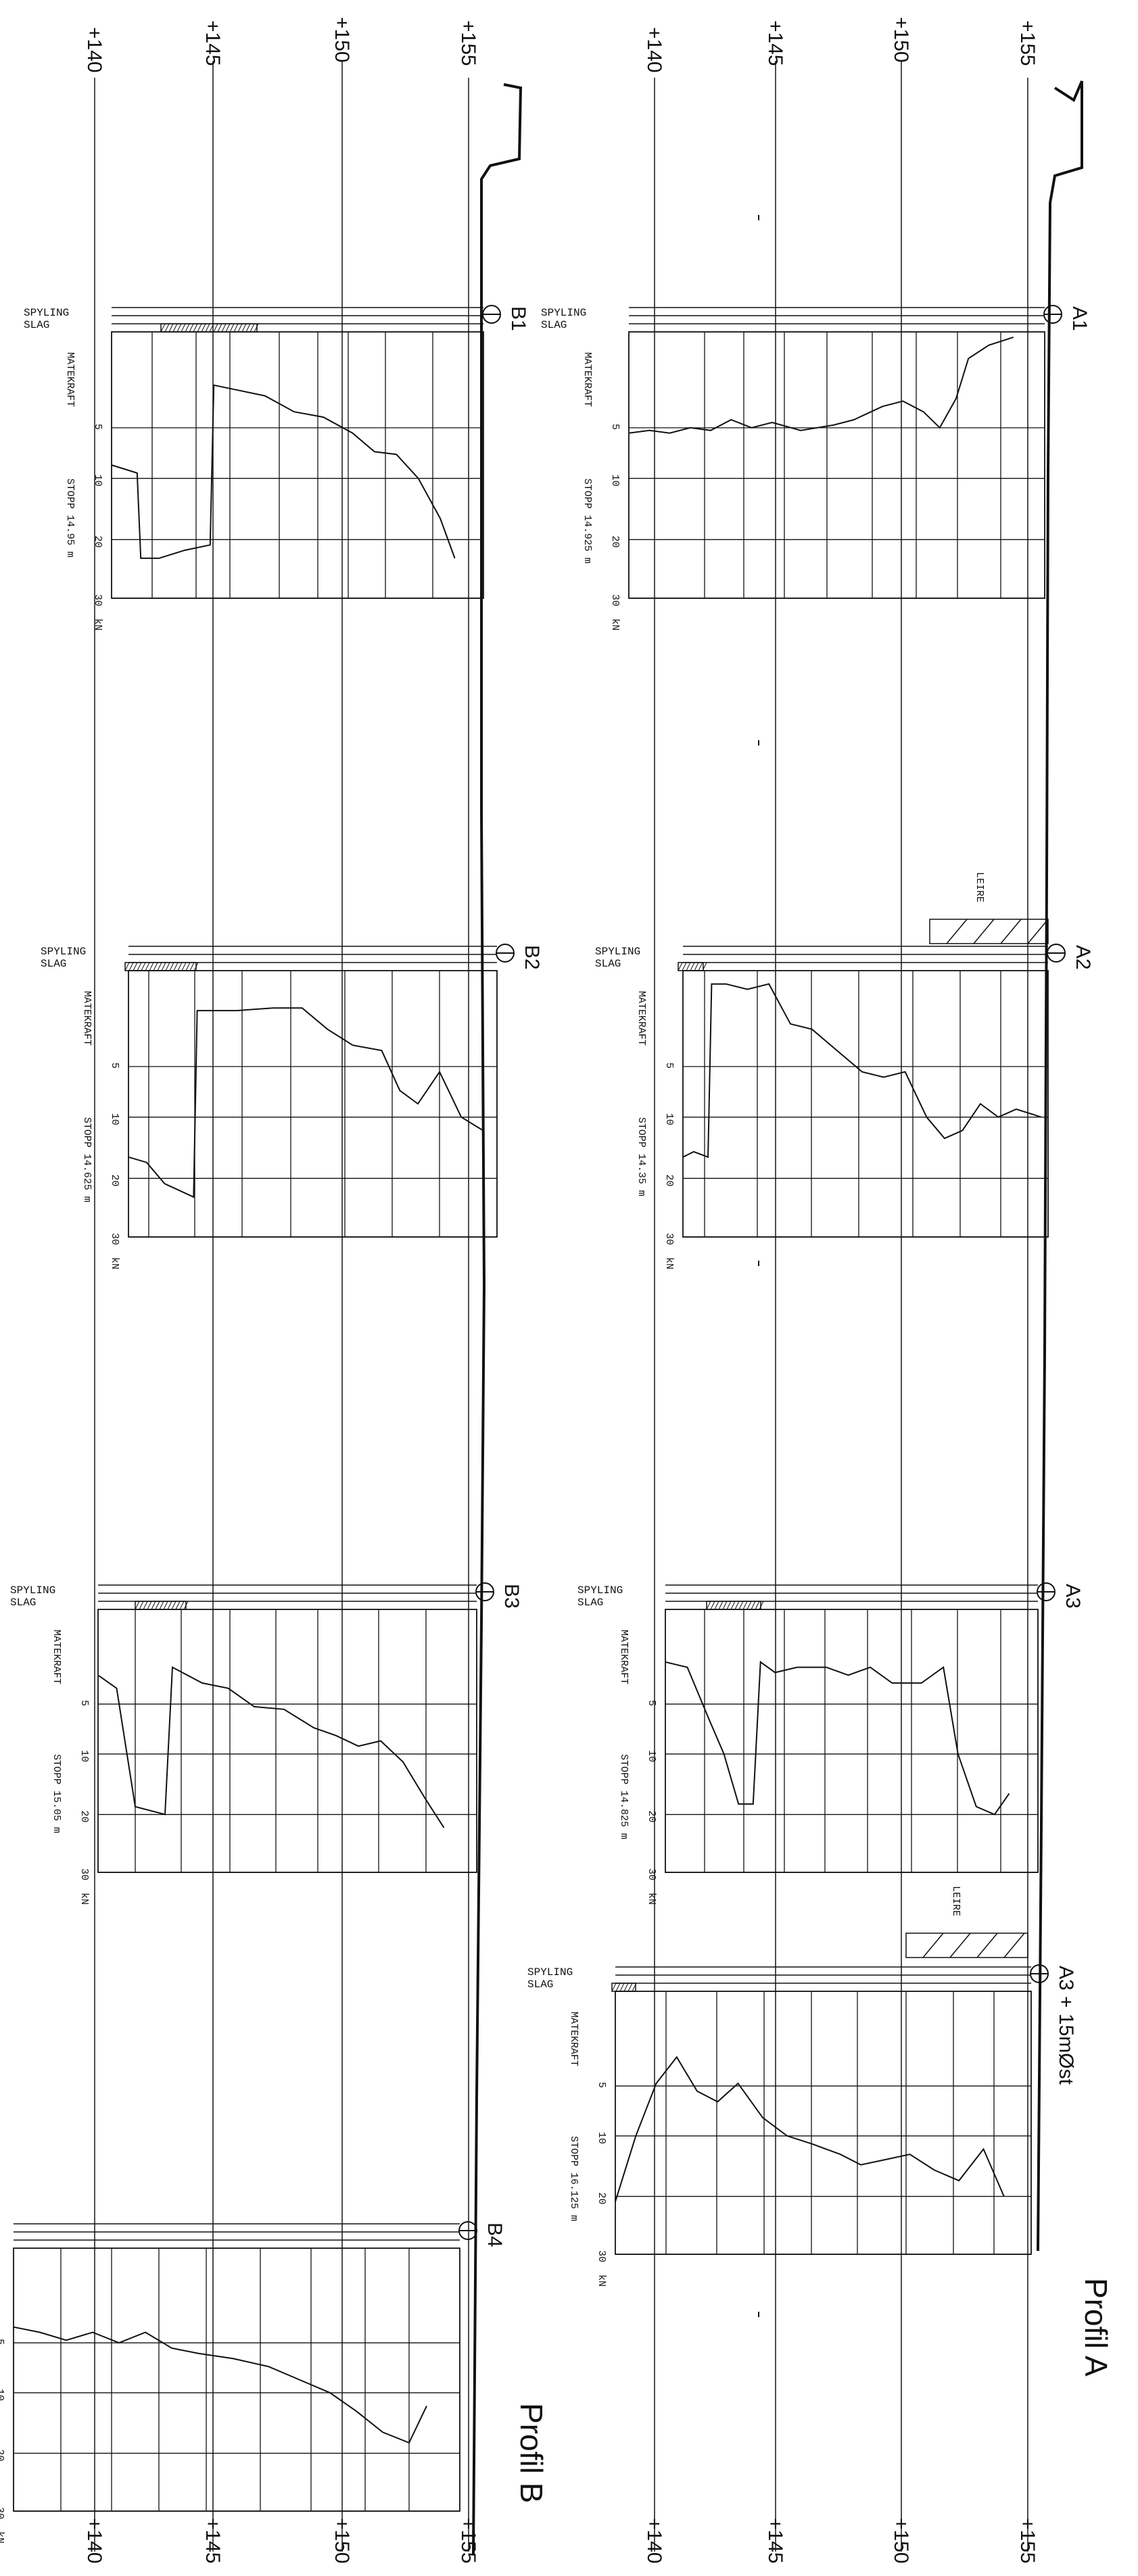  What do you see at coordinates (70, 518) in the screenshot?
I see `stopp-label: STOPP 14.95 m` at bounding box center [70, 518].